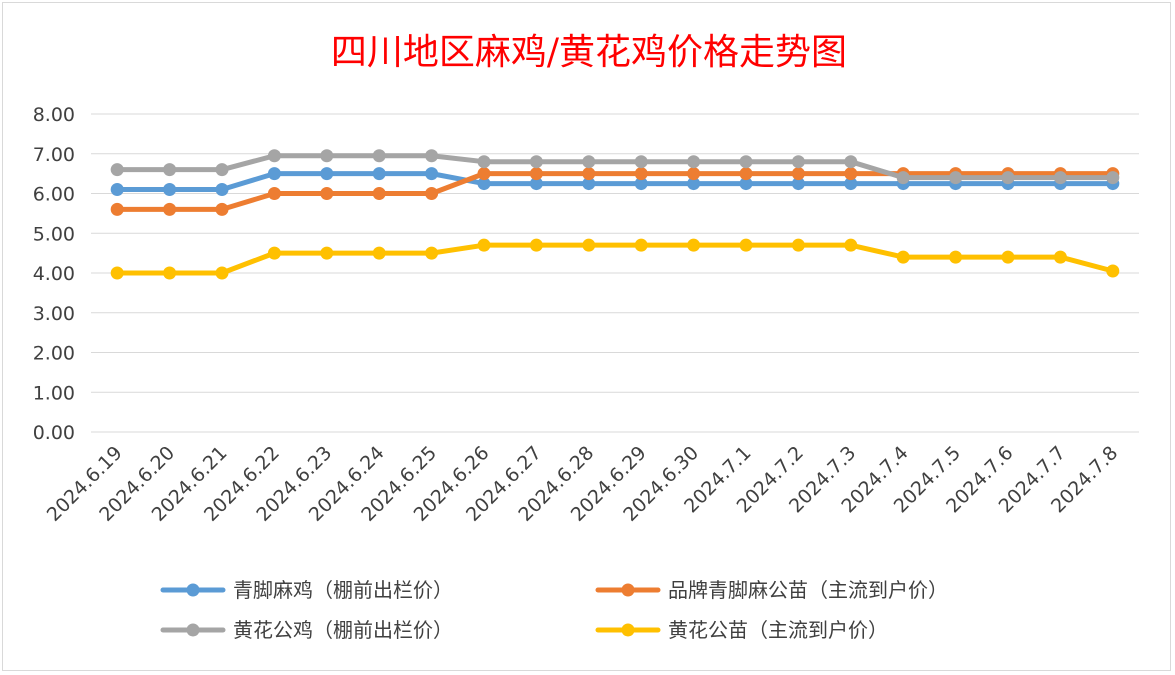 This screenshot has height=675, width=1175. Describe the element at coordinates (306, 630) in the screenshot. I see `legend-item: 黄花公鸡（棚前出栏价）` at that location.